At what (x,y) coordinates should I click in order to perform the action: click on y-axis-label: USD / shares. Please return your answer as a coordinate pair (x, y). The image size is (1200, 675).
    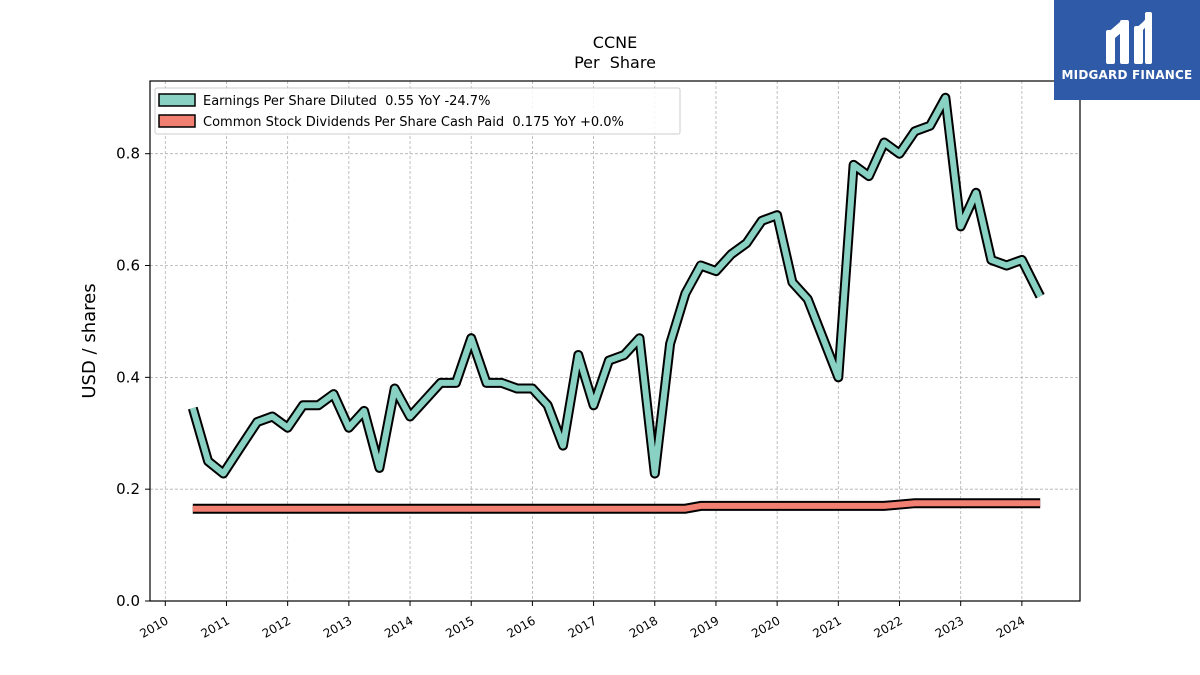
    Looking at the image, I should click on (89, 340).